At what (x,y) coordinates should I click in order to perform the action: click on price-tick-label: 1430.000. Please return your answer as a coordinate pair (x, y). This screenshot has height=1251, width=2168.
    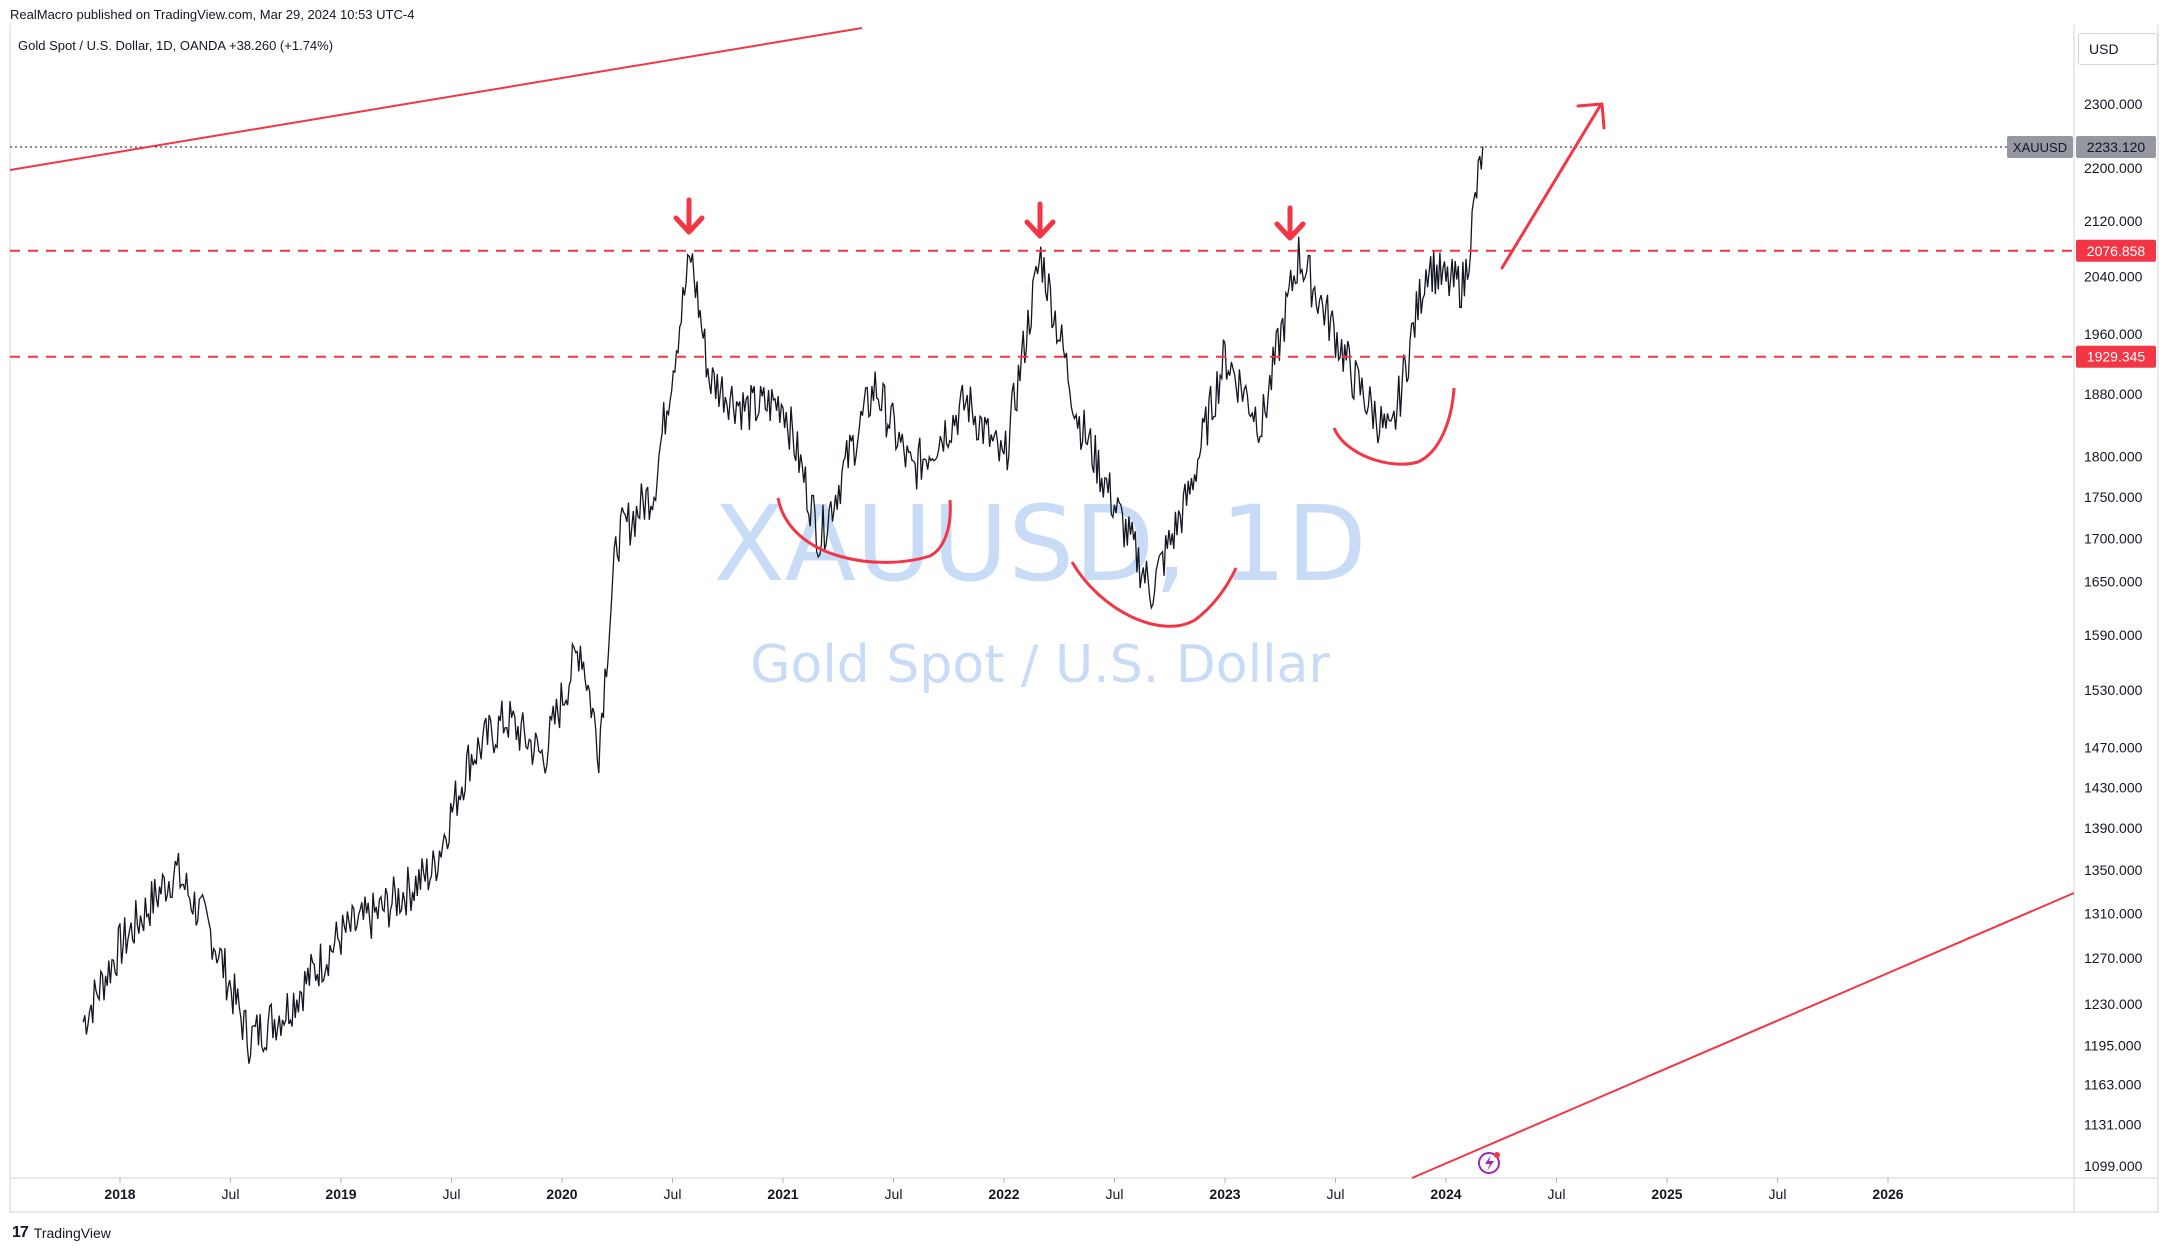
    Looking at the image, I should click on (2113, 787).